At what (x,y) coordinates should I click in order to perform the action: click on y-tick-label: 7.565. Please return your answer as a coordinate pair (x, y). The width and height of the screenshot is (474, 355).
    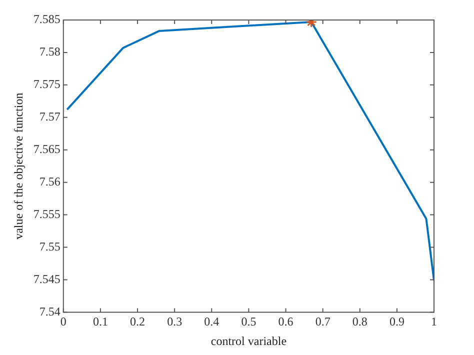
    Looking at the image, I should click on (46, 149).